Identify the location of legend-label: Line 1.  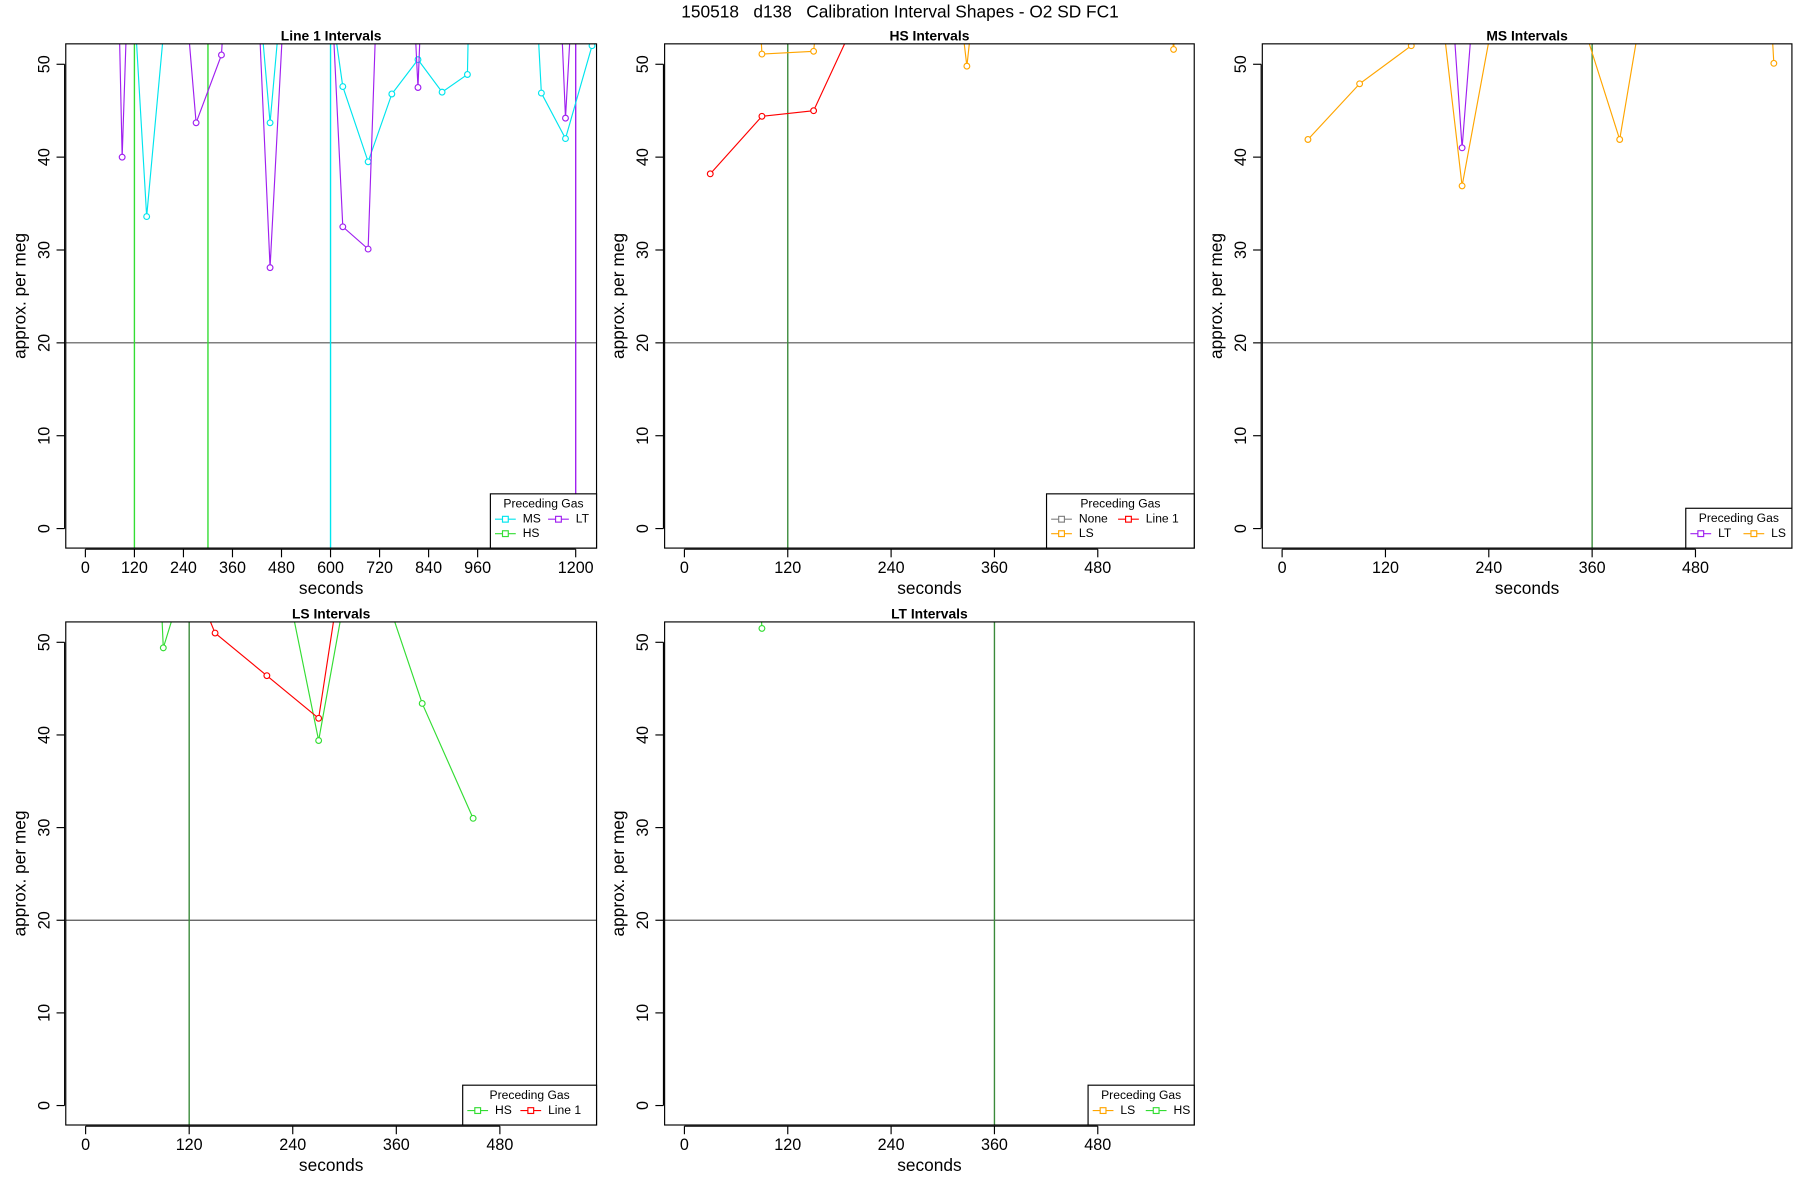
(564, 1110).